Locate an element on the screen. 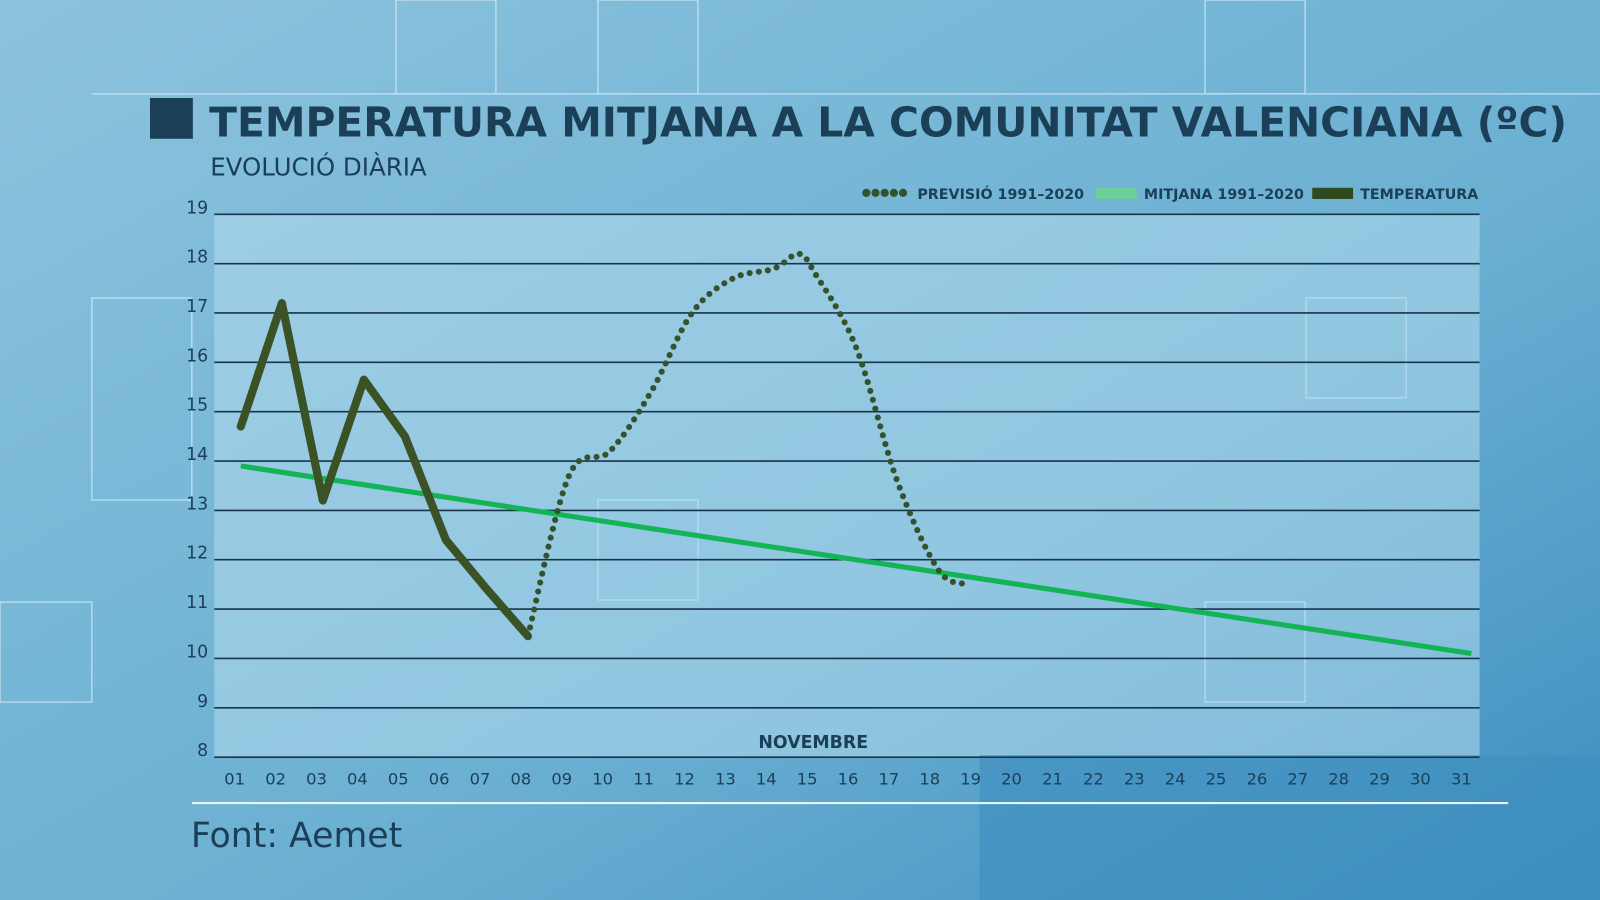  y-tick-label: 19 is located at coordinates (197, 208).